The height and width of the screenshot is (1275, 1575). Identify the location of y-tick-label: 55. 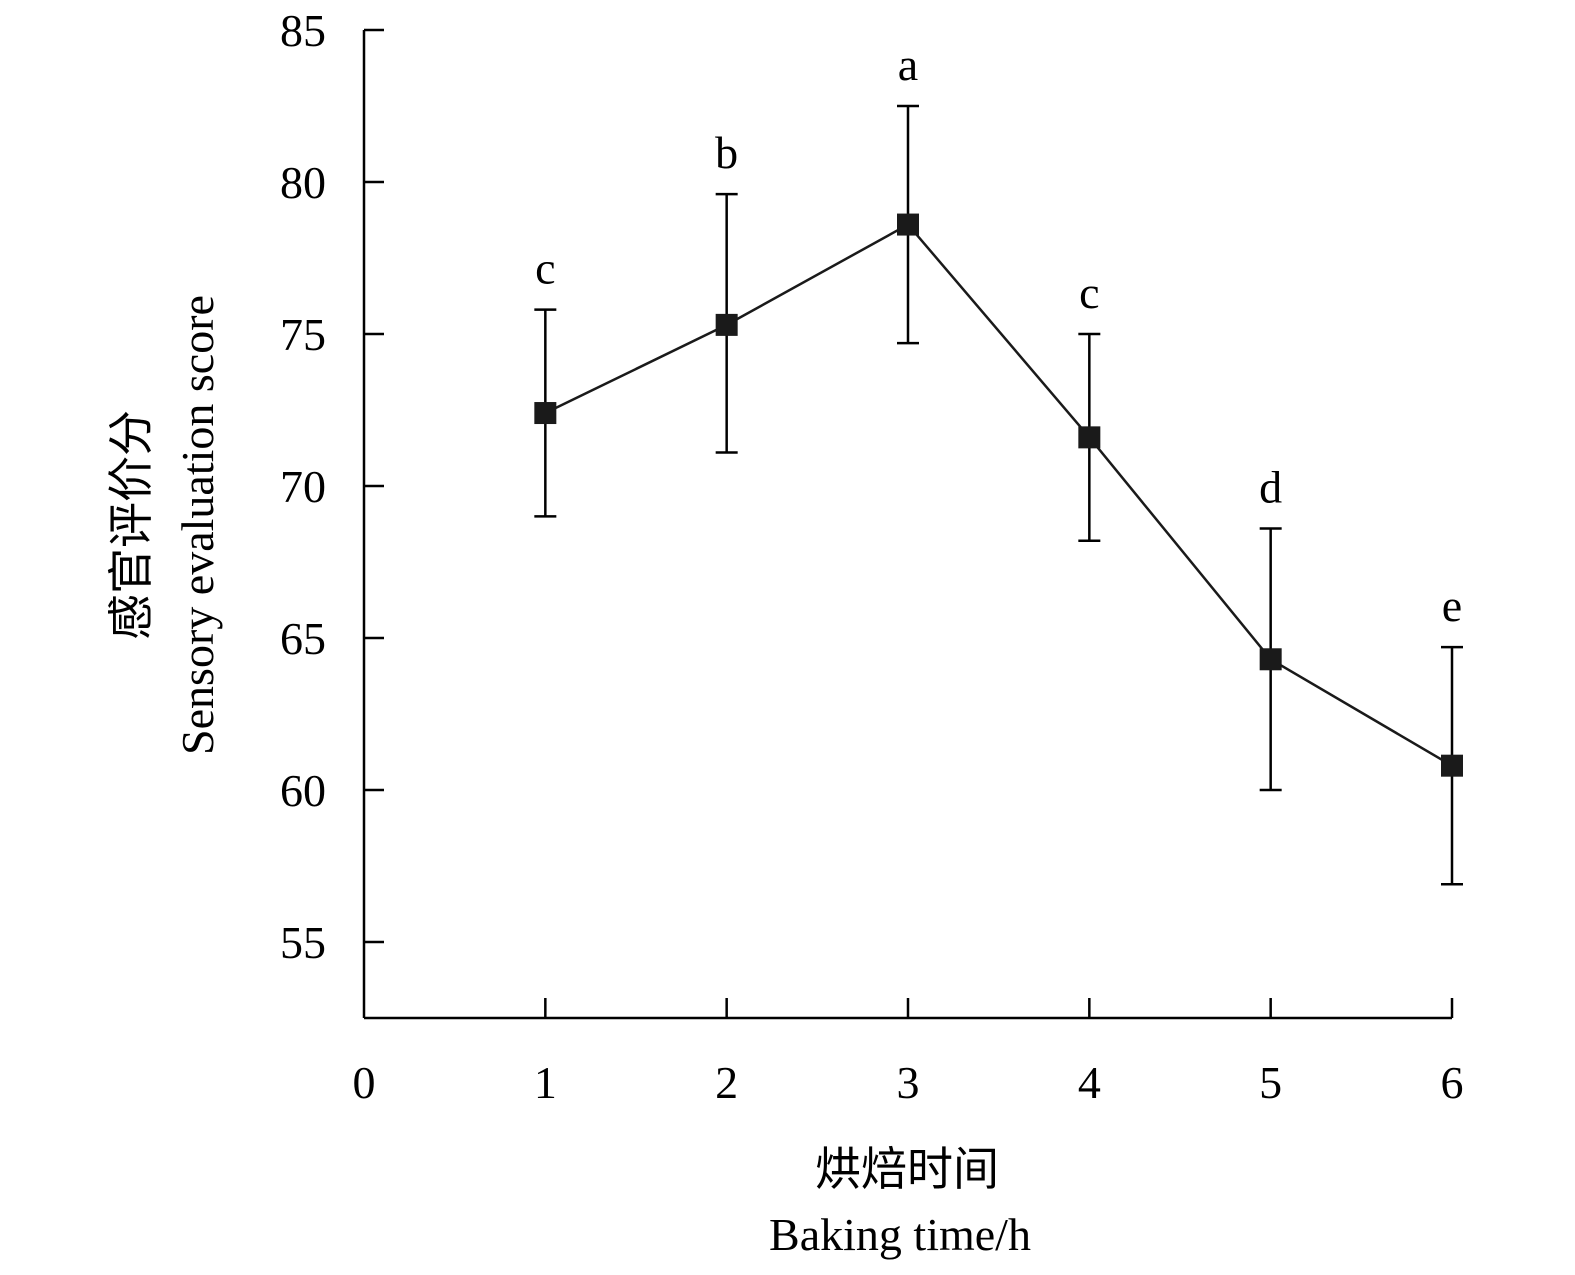
(303, 942).